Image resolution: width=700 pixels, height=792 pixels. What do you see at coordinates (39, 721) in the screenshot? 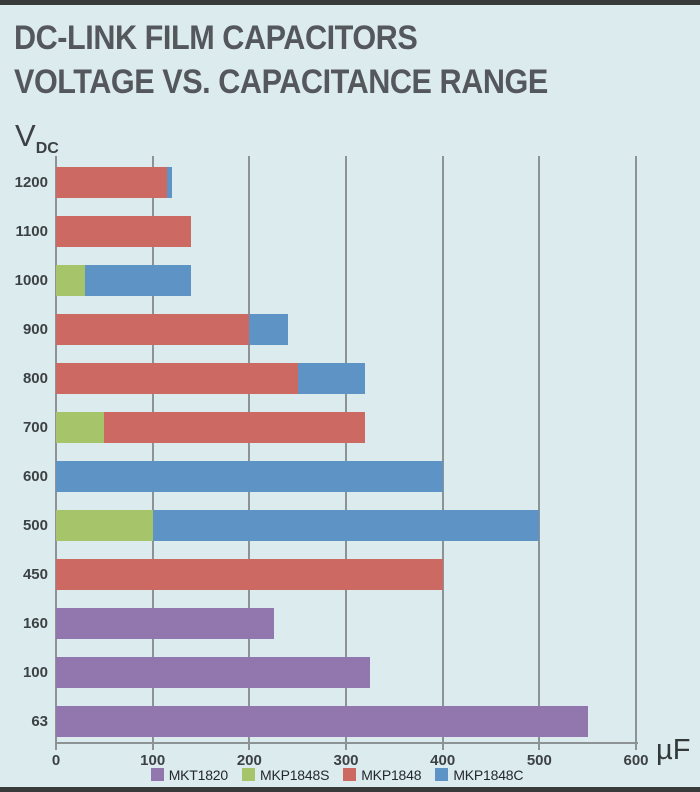
I see `y-tick-label-63: 63` at bounding box center [39, 721].